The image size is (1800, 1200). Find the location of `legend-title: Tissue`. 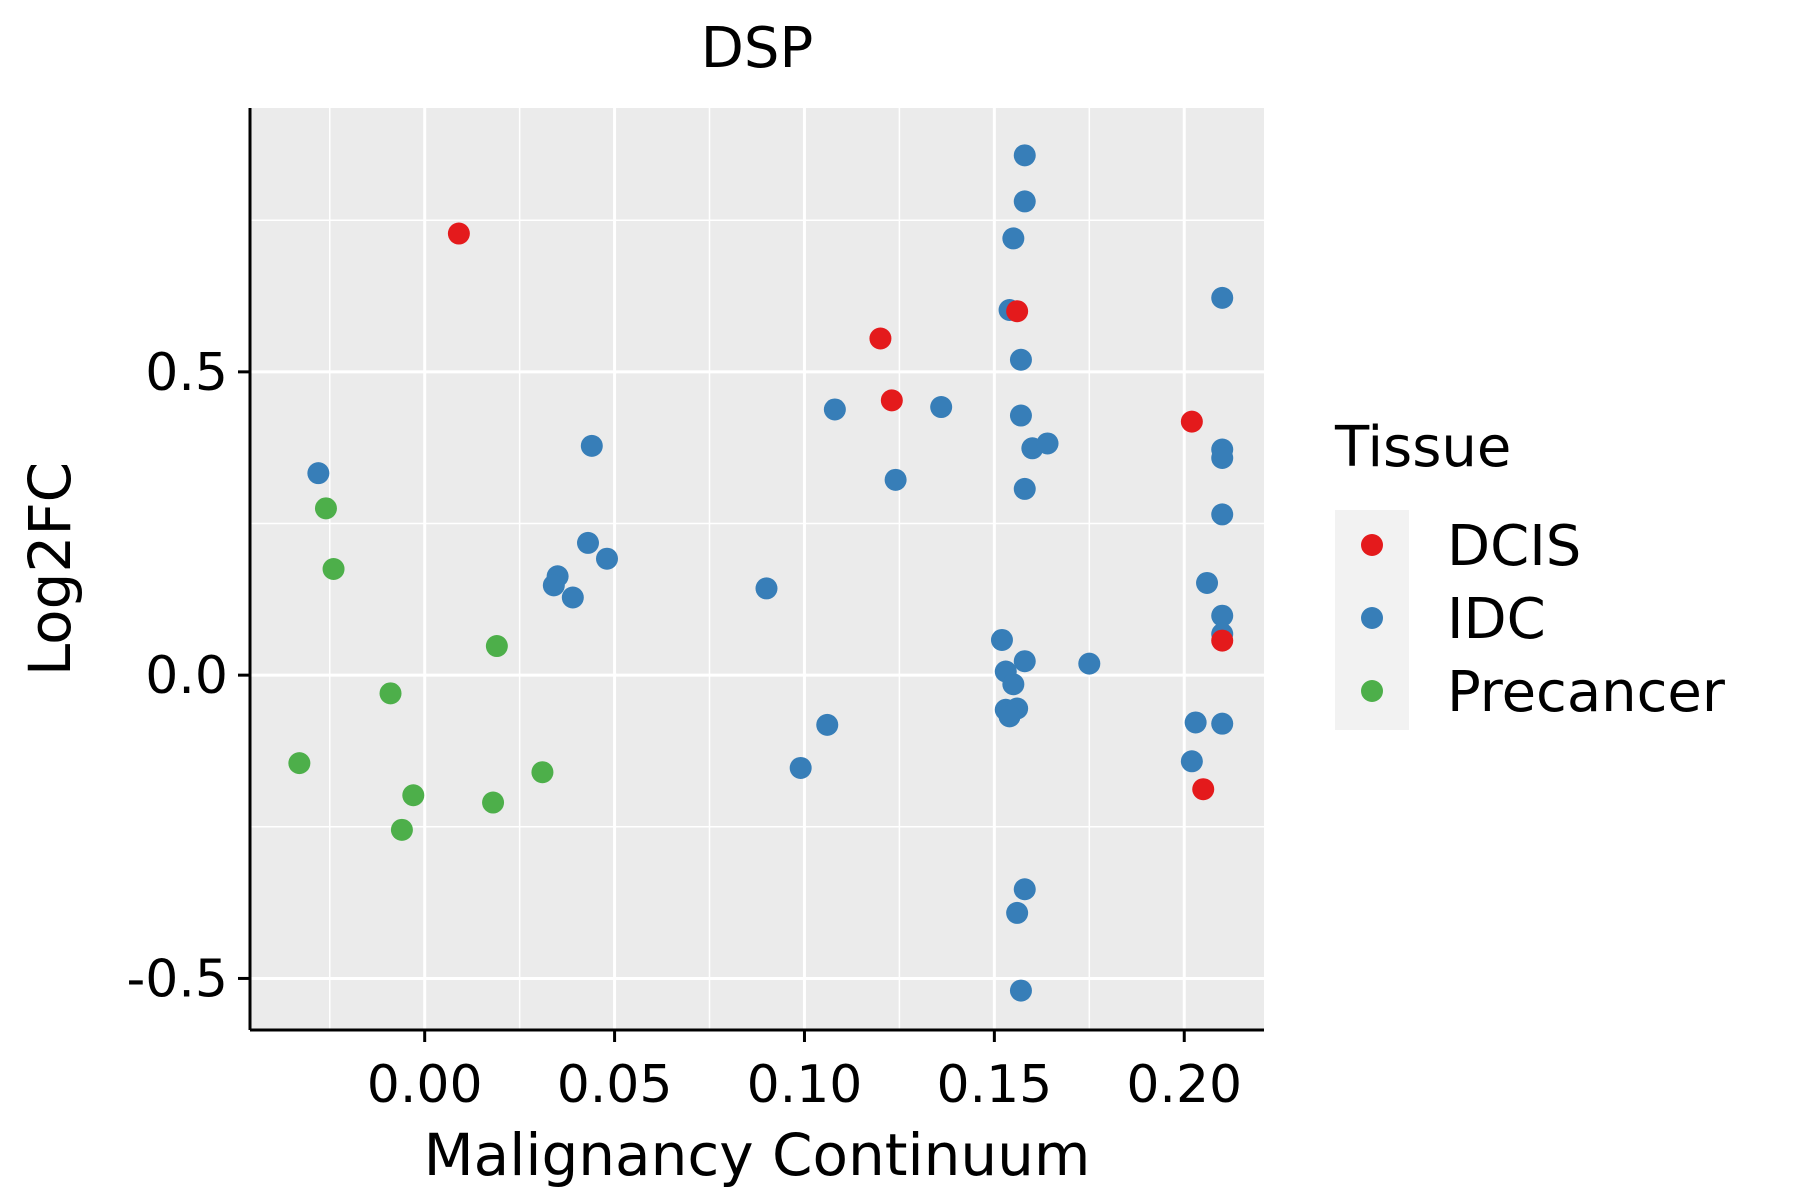

legend-title: Tissue is located at coordinates (1422, 447).